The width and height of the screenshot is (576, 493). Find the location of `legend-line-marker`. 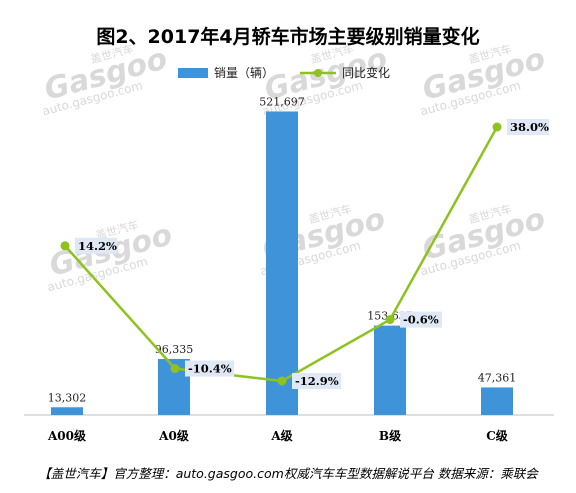

legend-line-marker is located at coordinates (318, 73).